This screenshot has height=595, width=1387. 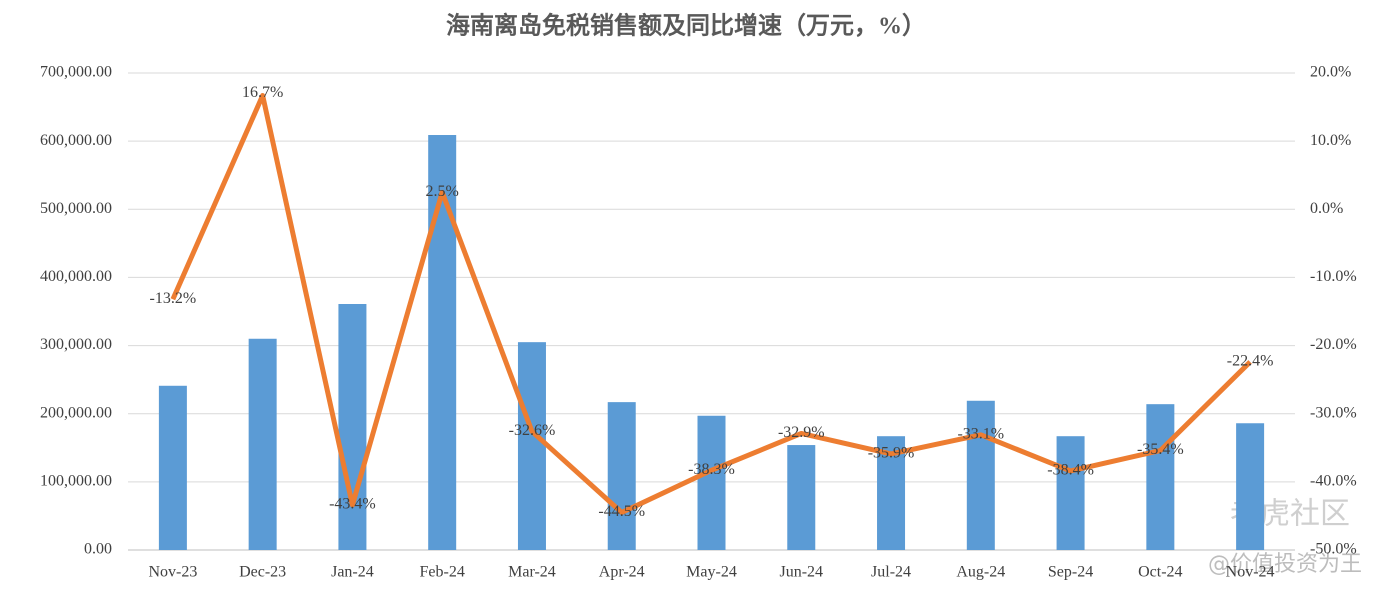 I want to click on y-tick-label: 500,000.00, so click(x=76, y=208).